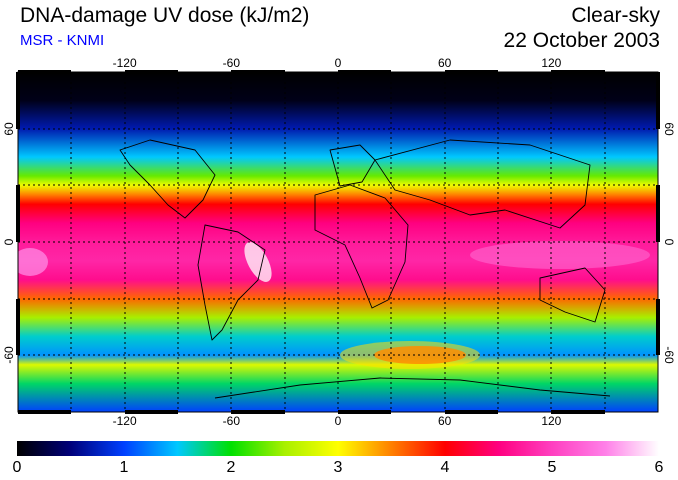 The width and height of the screenshot is (678, 480). Describe the element at coordinates (165, 15) in the screenshot. I see `map-title: DNA-damage UV dose (kJ/m2)` at that location.